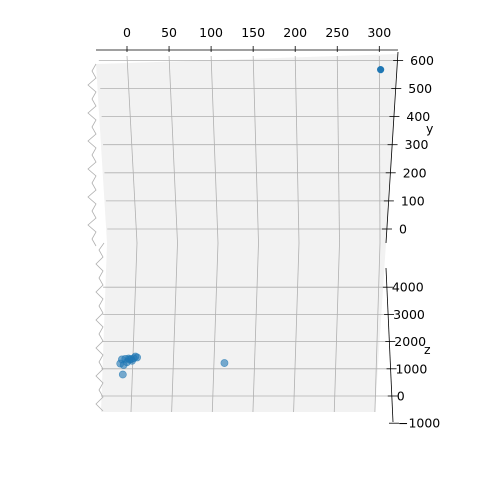 Image resolution: width=481 pixels, height=482 pixels. I want to click on x-tick-label: 300, so click(379, 32).